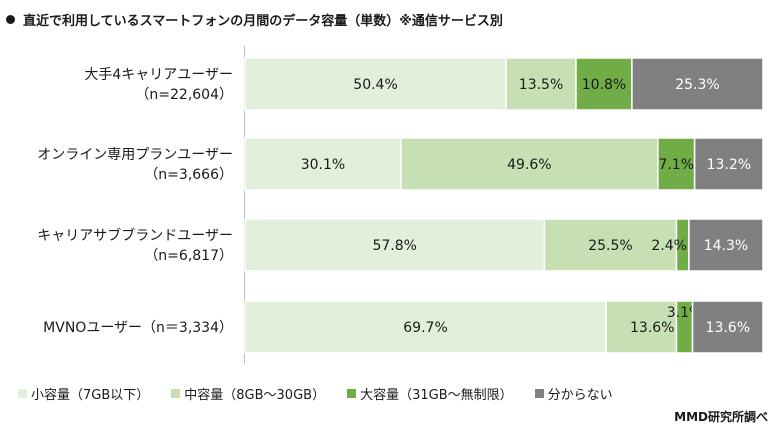  What do you see at coordinates (90, 395) in the screenshot?
I see `legend-label: 小容量（7GB以下）` at bounding box center [90, 395].